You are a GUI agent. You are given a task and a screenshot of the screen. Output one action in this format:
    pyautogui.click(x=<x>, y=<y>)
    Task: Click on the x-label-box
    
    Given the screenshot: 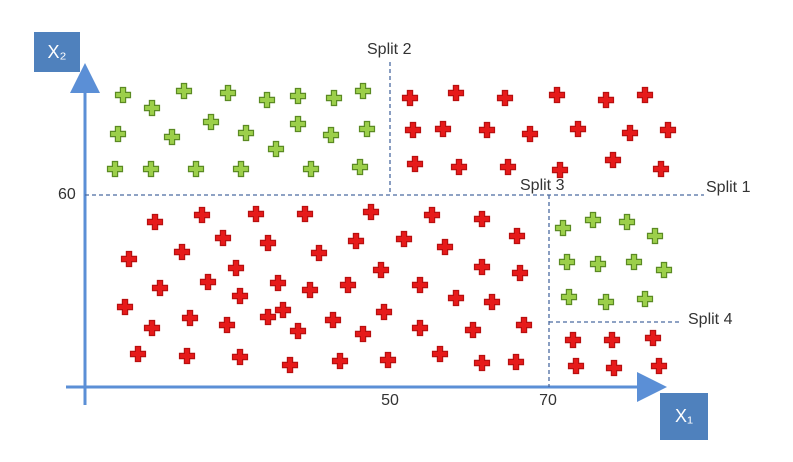 What is the action you would take?
    pyautogui.click(x=684, y=416)
    